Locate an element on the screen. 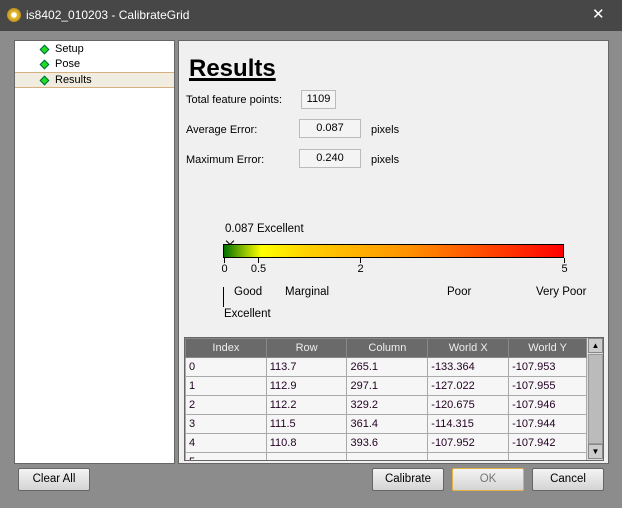 Image resolution: width=622 pixels, height=508 pixels. table-cell: -107.953 is located at coordinates (547, 367).